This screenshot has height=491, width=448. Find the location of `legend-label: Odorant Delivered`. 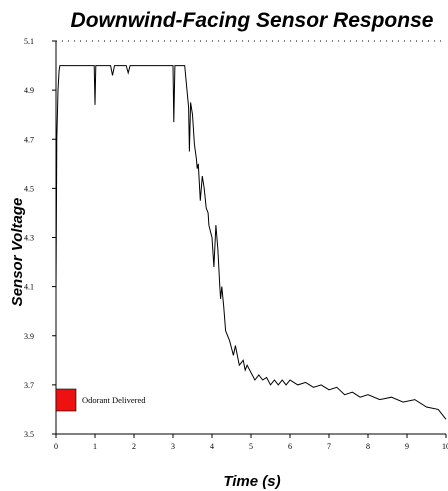

legend-label: Odorant Delivered is located at coordinates (114, 400).